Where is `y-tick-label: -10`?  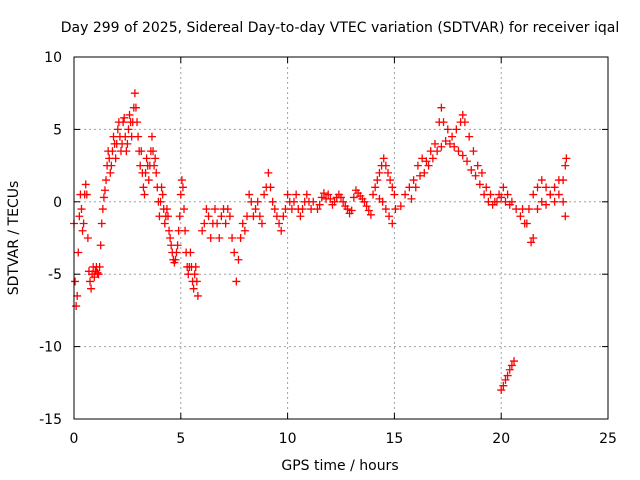 y-tick-label: -10 is located at coordinates (50, 348).